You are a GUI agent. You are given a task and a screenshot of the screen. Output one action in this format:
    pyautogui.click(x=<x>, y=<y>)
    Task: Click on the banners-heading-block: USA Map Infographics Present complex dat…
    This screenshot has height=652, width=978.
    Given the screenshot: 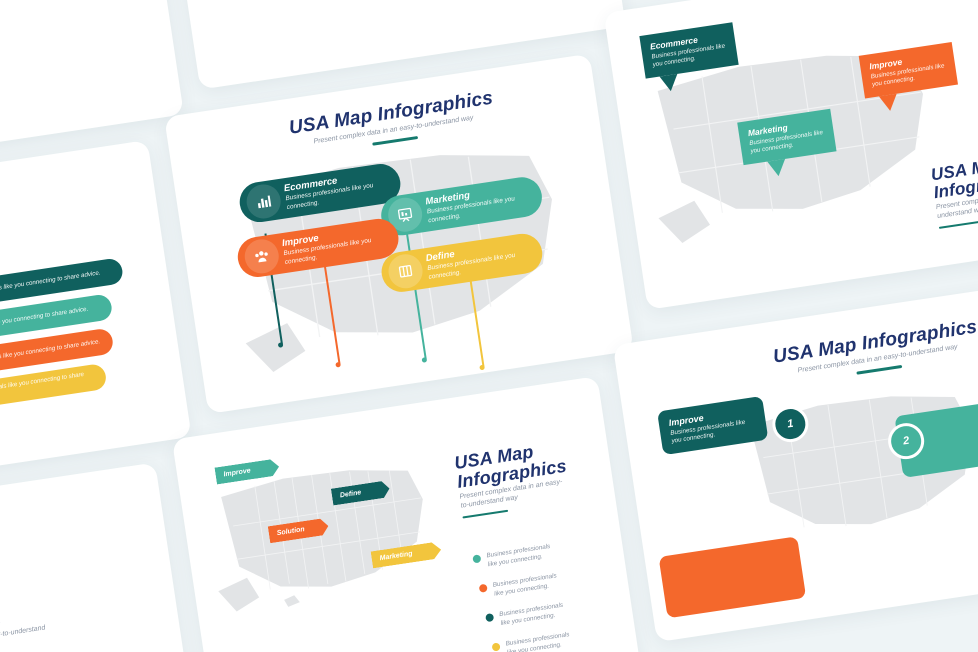 What is the action you would take?
    pyautogui.click(x=525, y=476)
    